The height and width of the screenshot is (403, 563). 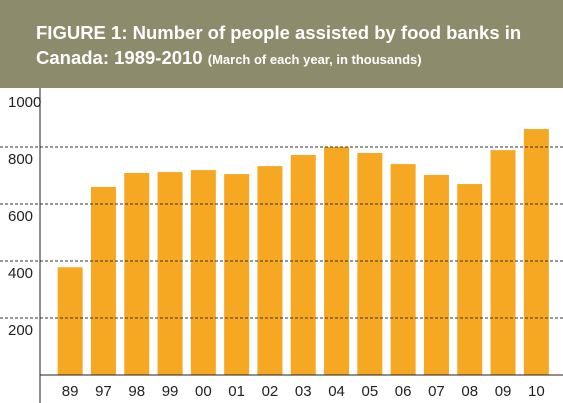 I want to click on x-tick-label: 07, so click(x=436, y=391).